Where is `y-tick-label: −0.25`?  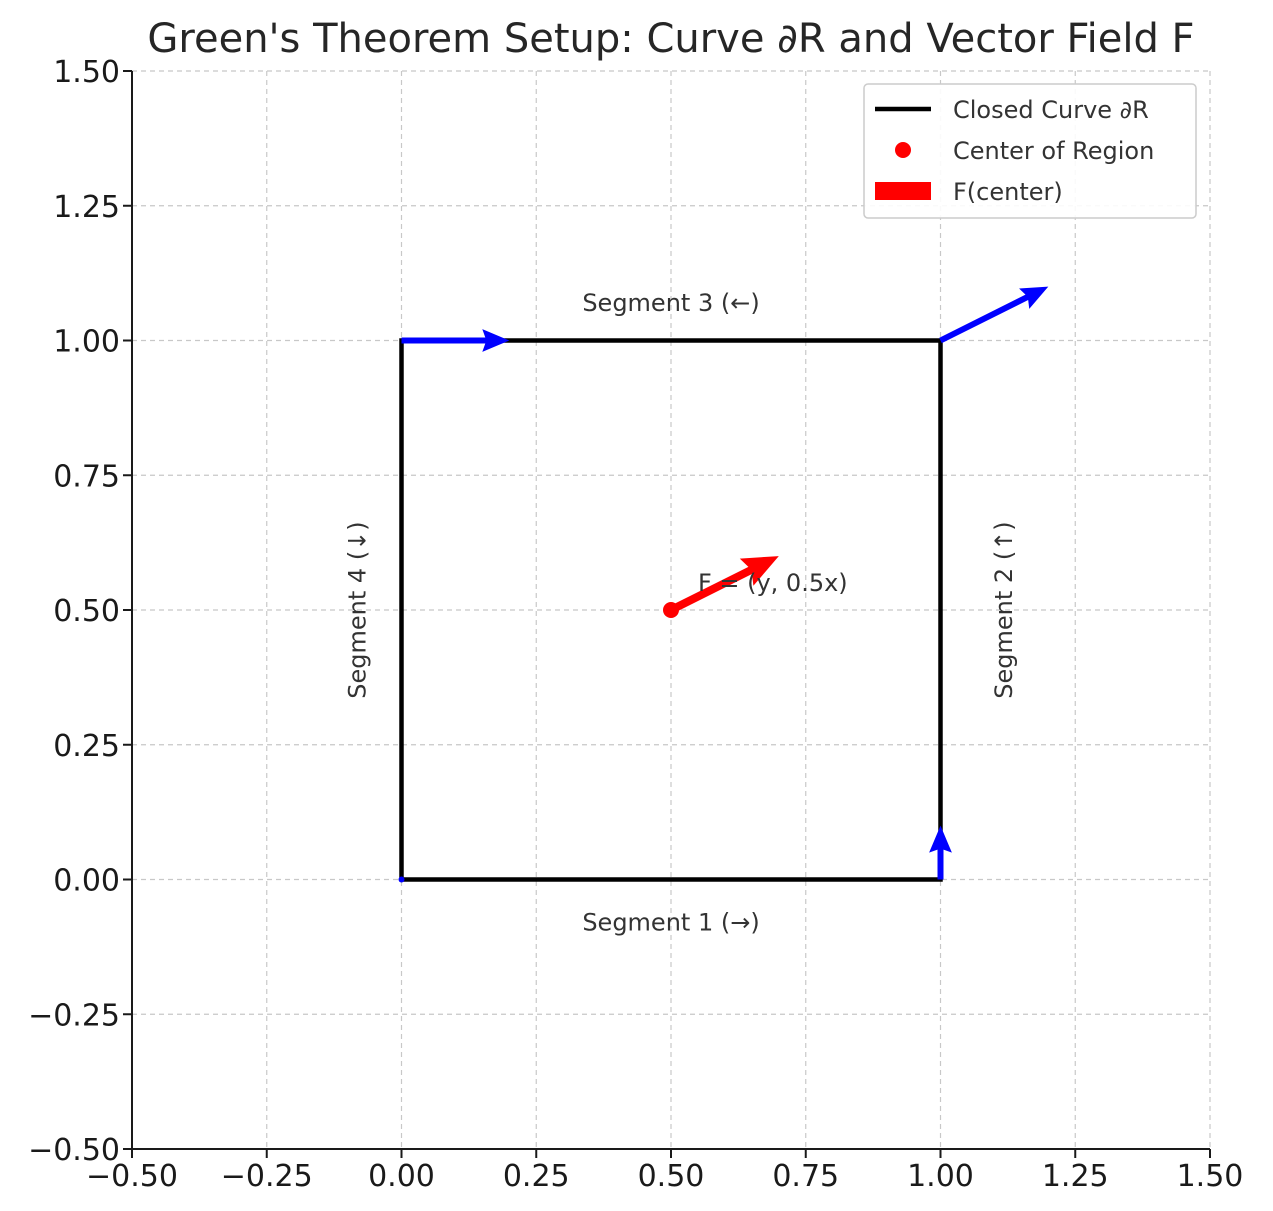
y-tick-label: −0.25 is located at coordinates (74, 1015).